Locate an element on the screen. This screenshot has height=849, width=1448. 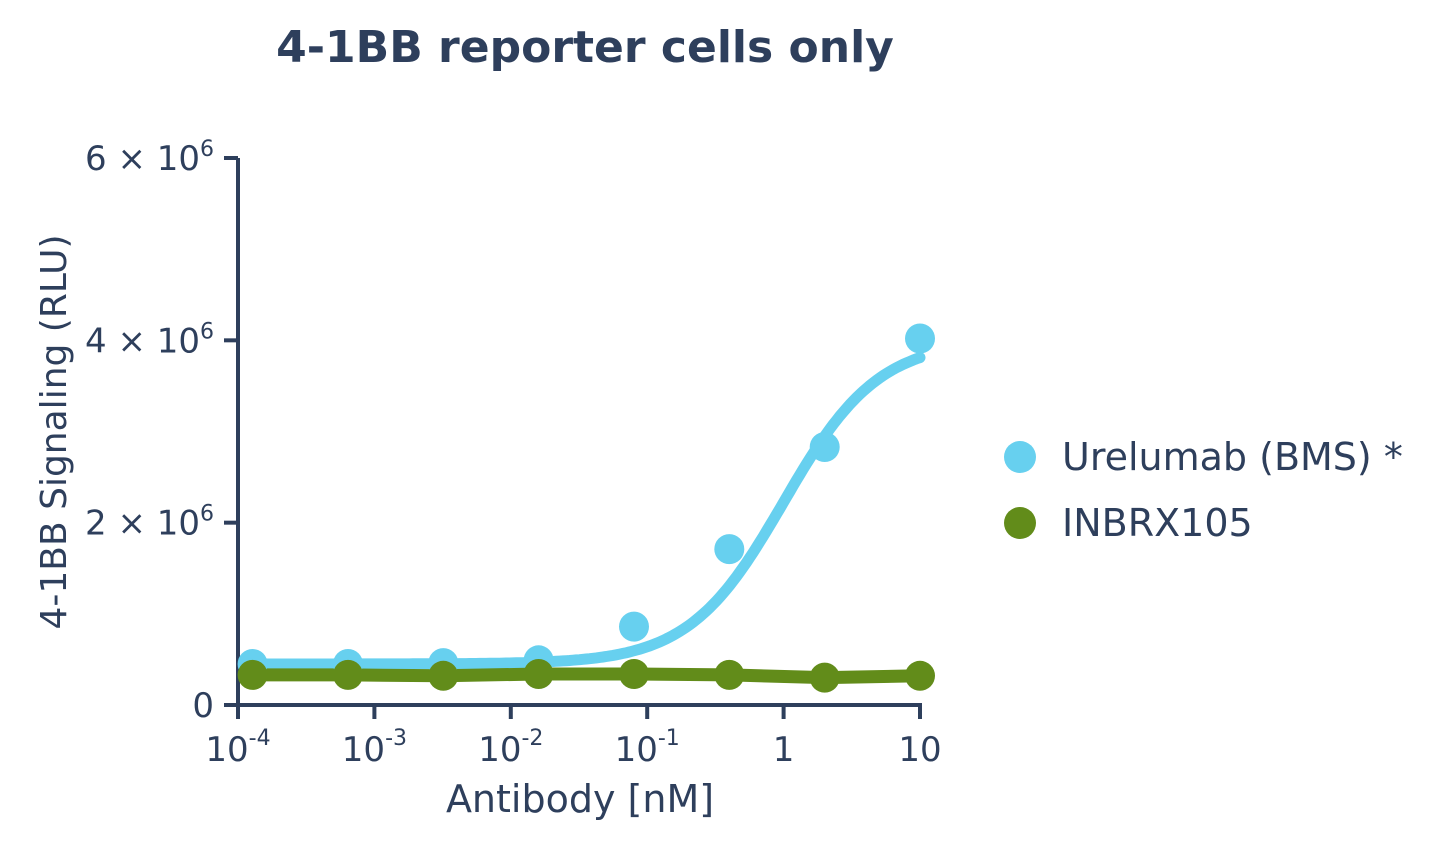
legend-item-inbrx105: INBRX105 is located at coordinates (1203, 523).